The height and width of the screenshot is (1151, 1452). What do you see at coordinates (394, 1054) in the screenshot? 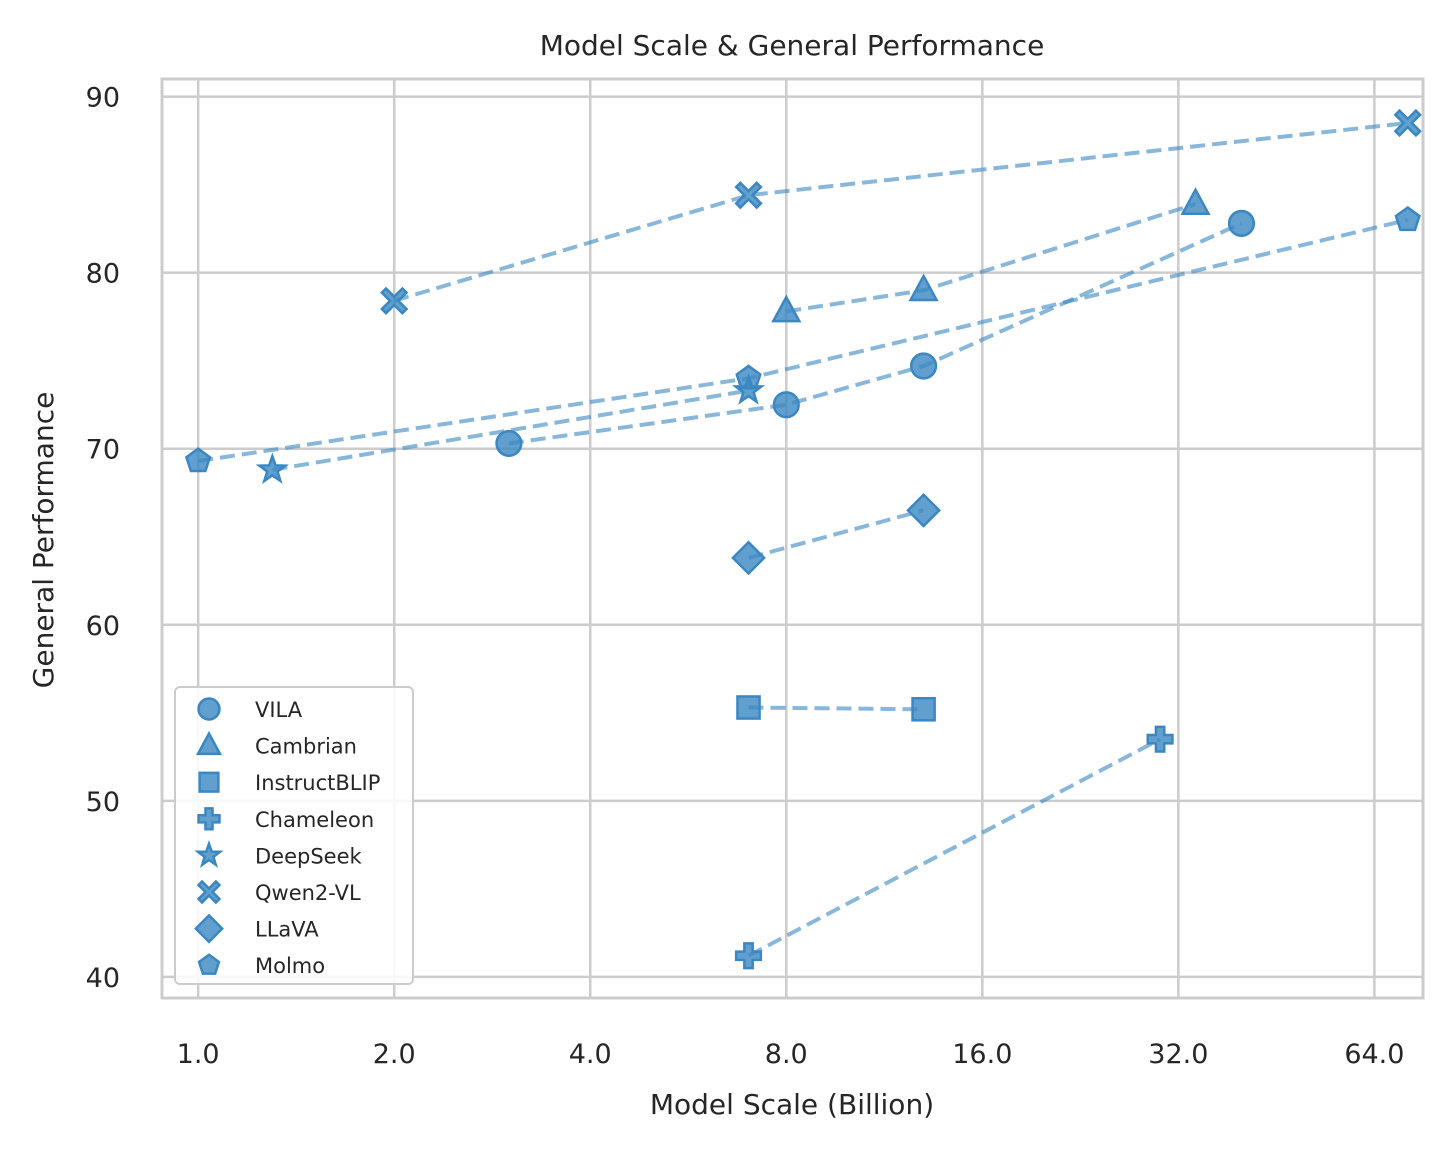
I see `x-tick-label: 2.0` at bounding box center [394, 1054].